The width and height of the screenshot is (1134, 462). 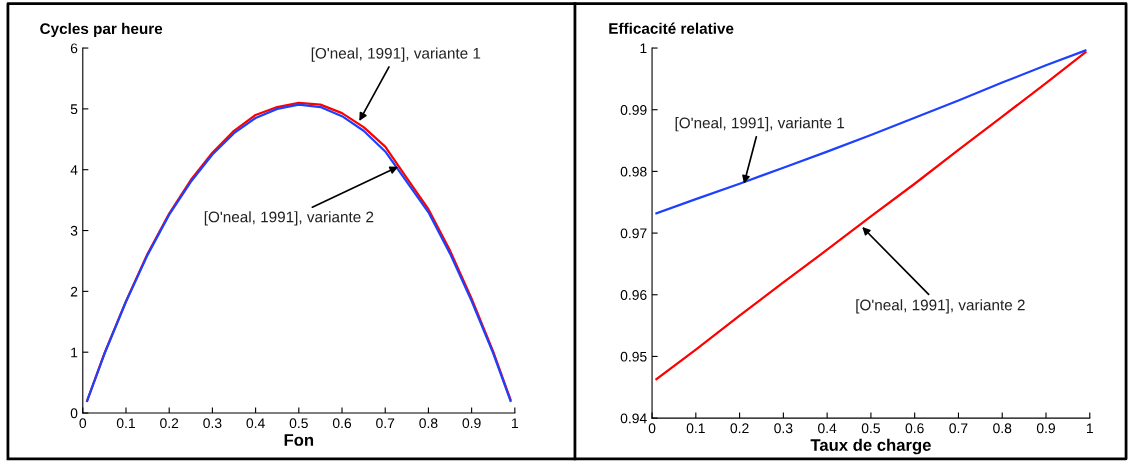 What do you see at coordinates (671, 28) in the screenshot?
I see `y-axis-title: Efficacité relative` at bounding box center [671, 28].